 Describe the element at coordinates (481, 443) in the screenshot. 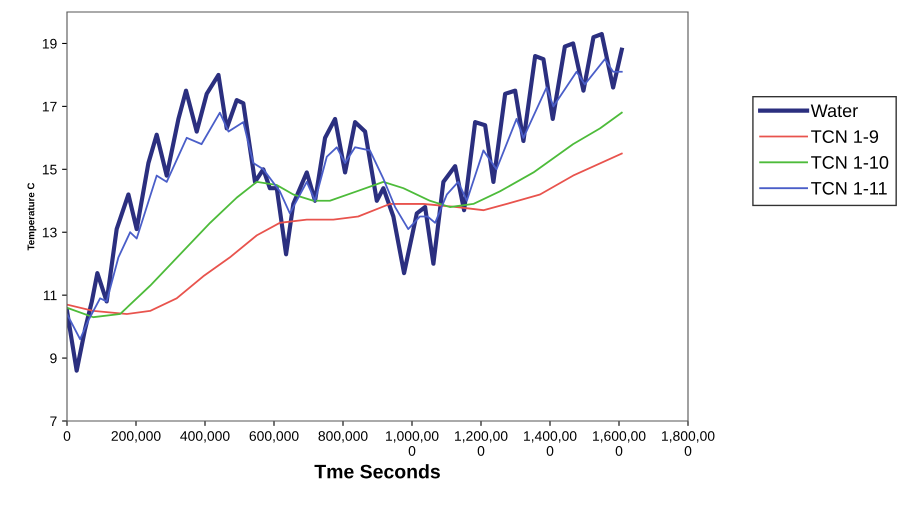

I see `x-tick-label: 1,200,00 0` at that location.